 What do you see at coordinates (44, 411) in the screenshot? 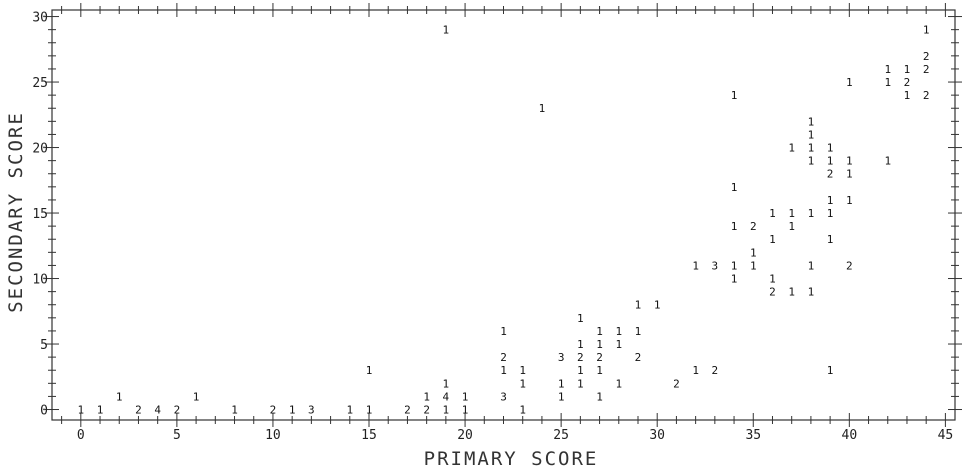
I see `y-tick-label: 0` at bounding box center [44, 411].